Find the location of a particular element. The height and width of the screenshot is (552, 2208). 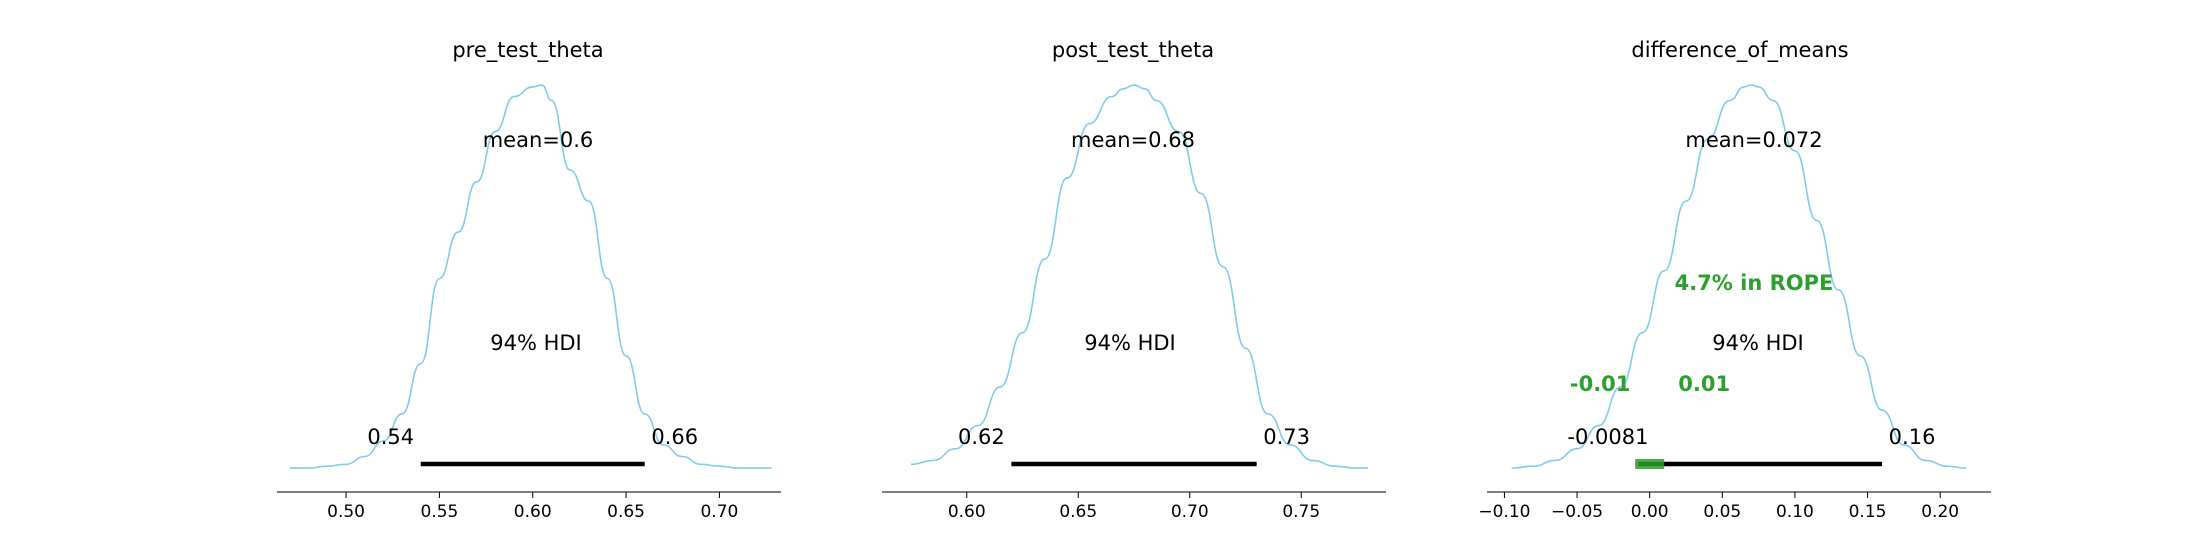

x-tick-label: 0.20 is located at coordinates (1940, 512).